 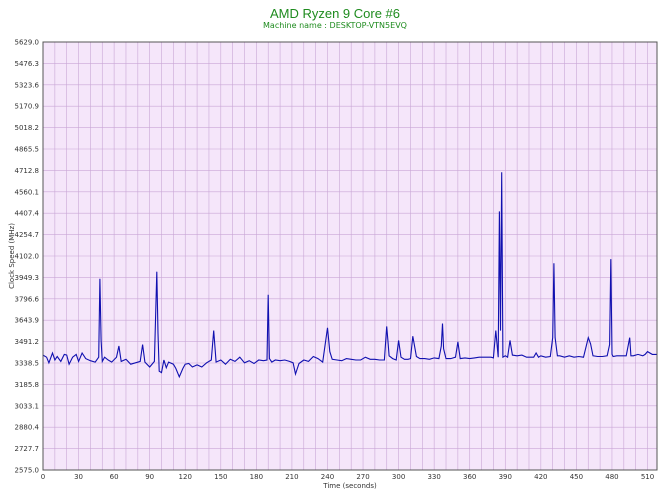 What do you see at coordinates (647, 477) in the screenshot?
I see `x-tick-label: 510` at bounding box center [647, 477].